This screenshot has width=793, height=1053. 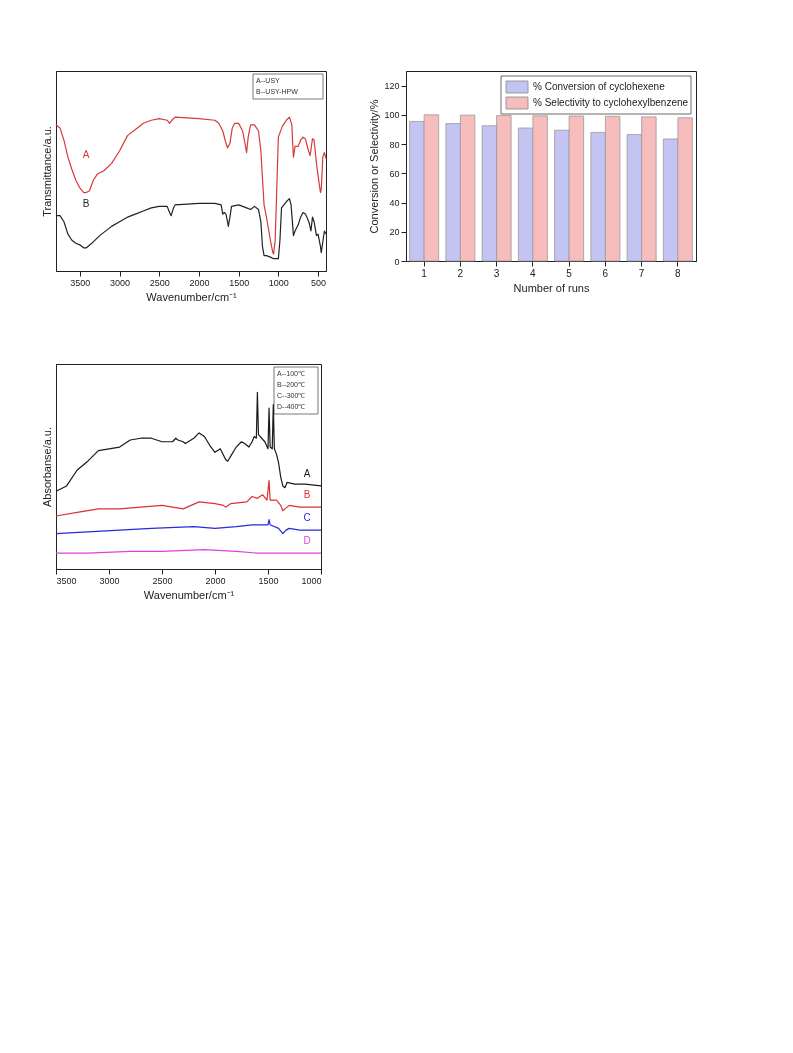 I want to click on y-tick-label: 40, so click(x=394, y=203).